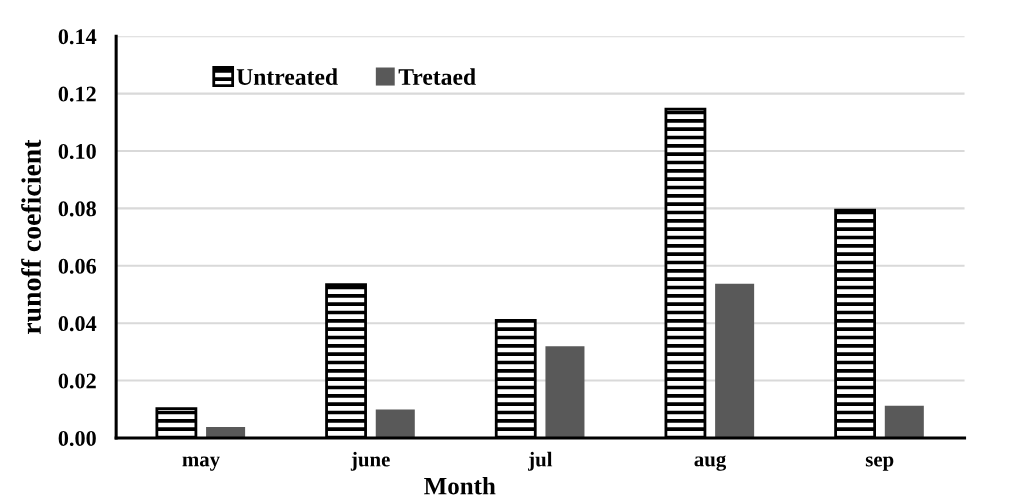 The height and width of the screenshot is (496, 1010). What do you see at coordinates (77, 438) in the screenshot?
I see `y-tick-label: 0.00` at bounding box center [77, 438].